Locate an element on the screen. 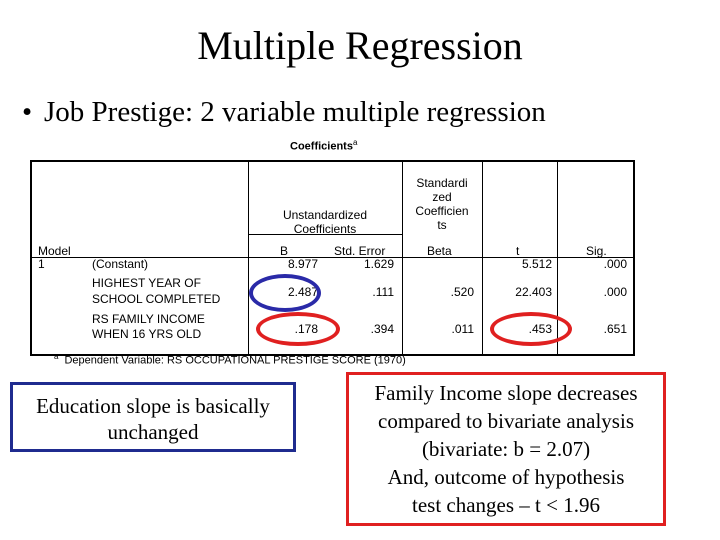 The image size is (720, 540). table-caption: Coefficientsa is located at coordinates (323, 145).